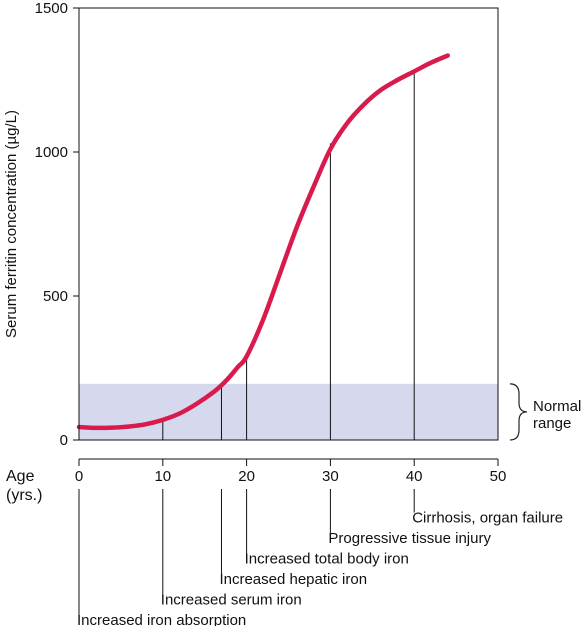 Image resolution: width=587 pixels, height=626 pixels. Describe the element at coordinates (293, 579) in the screenshot. I see `milestone-label: Increased hepatic iron` at that location.